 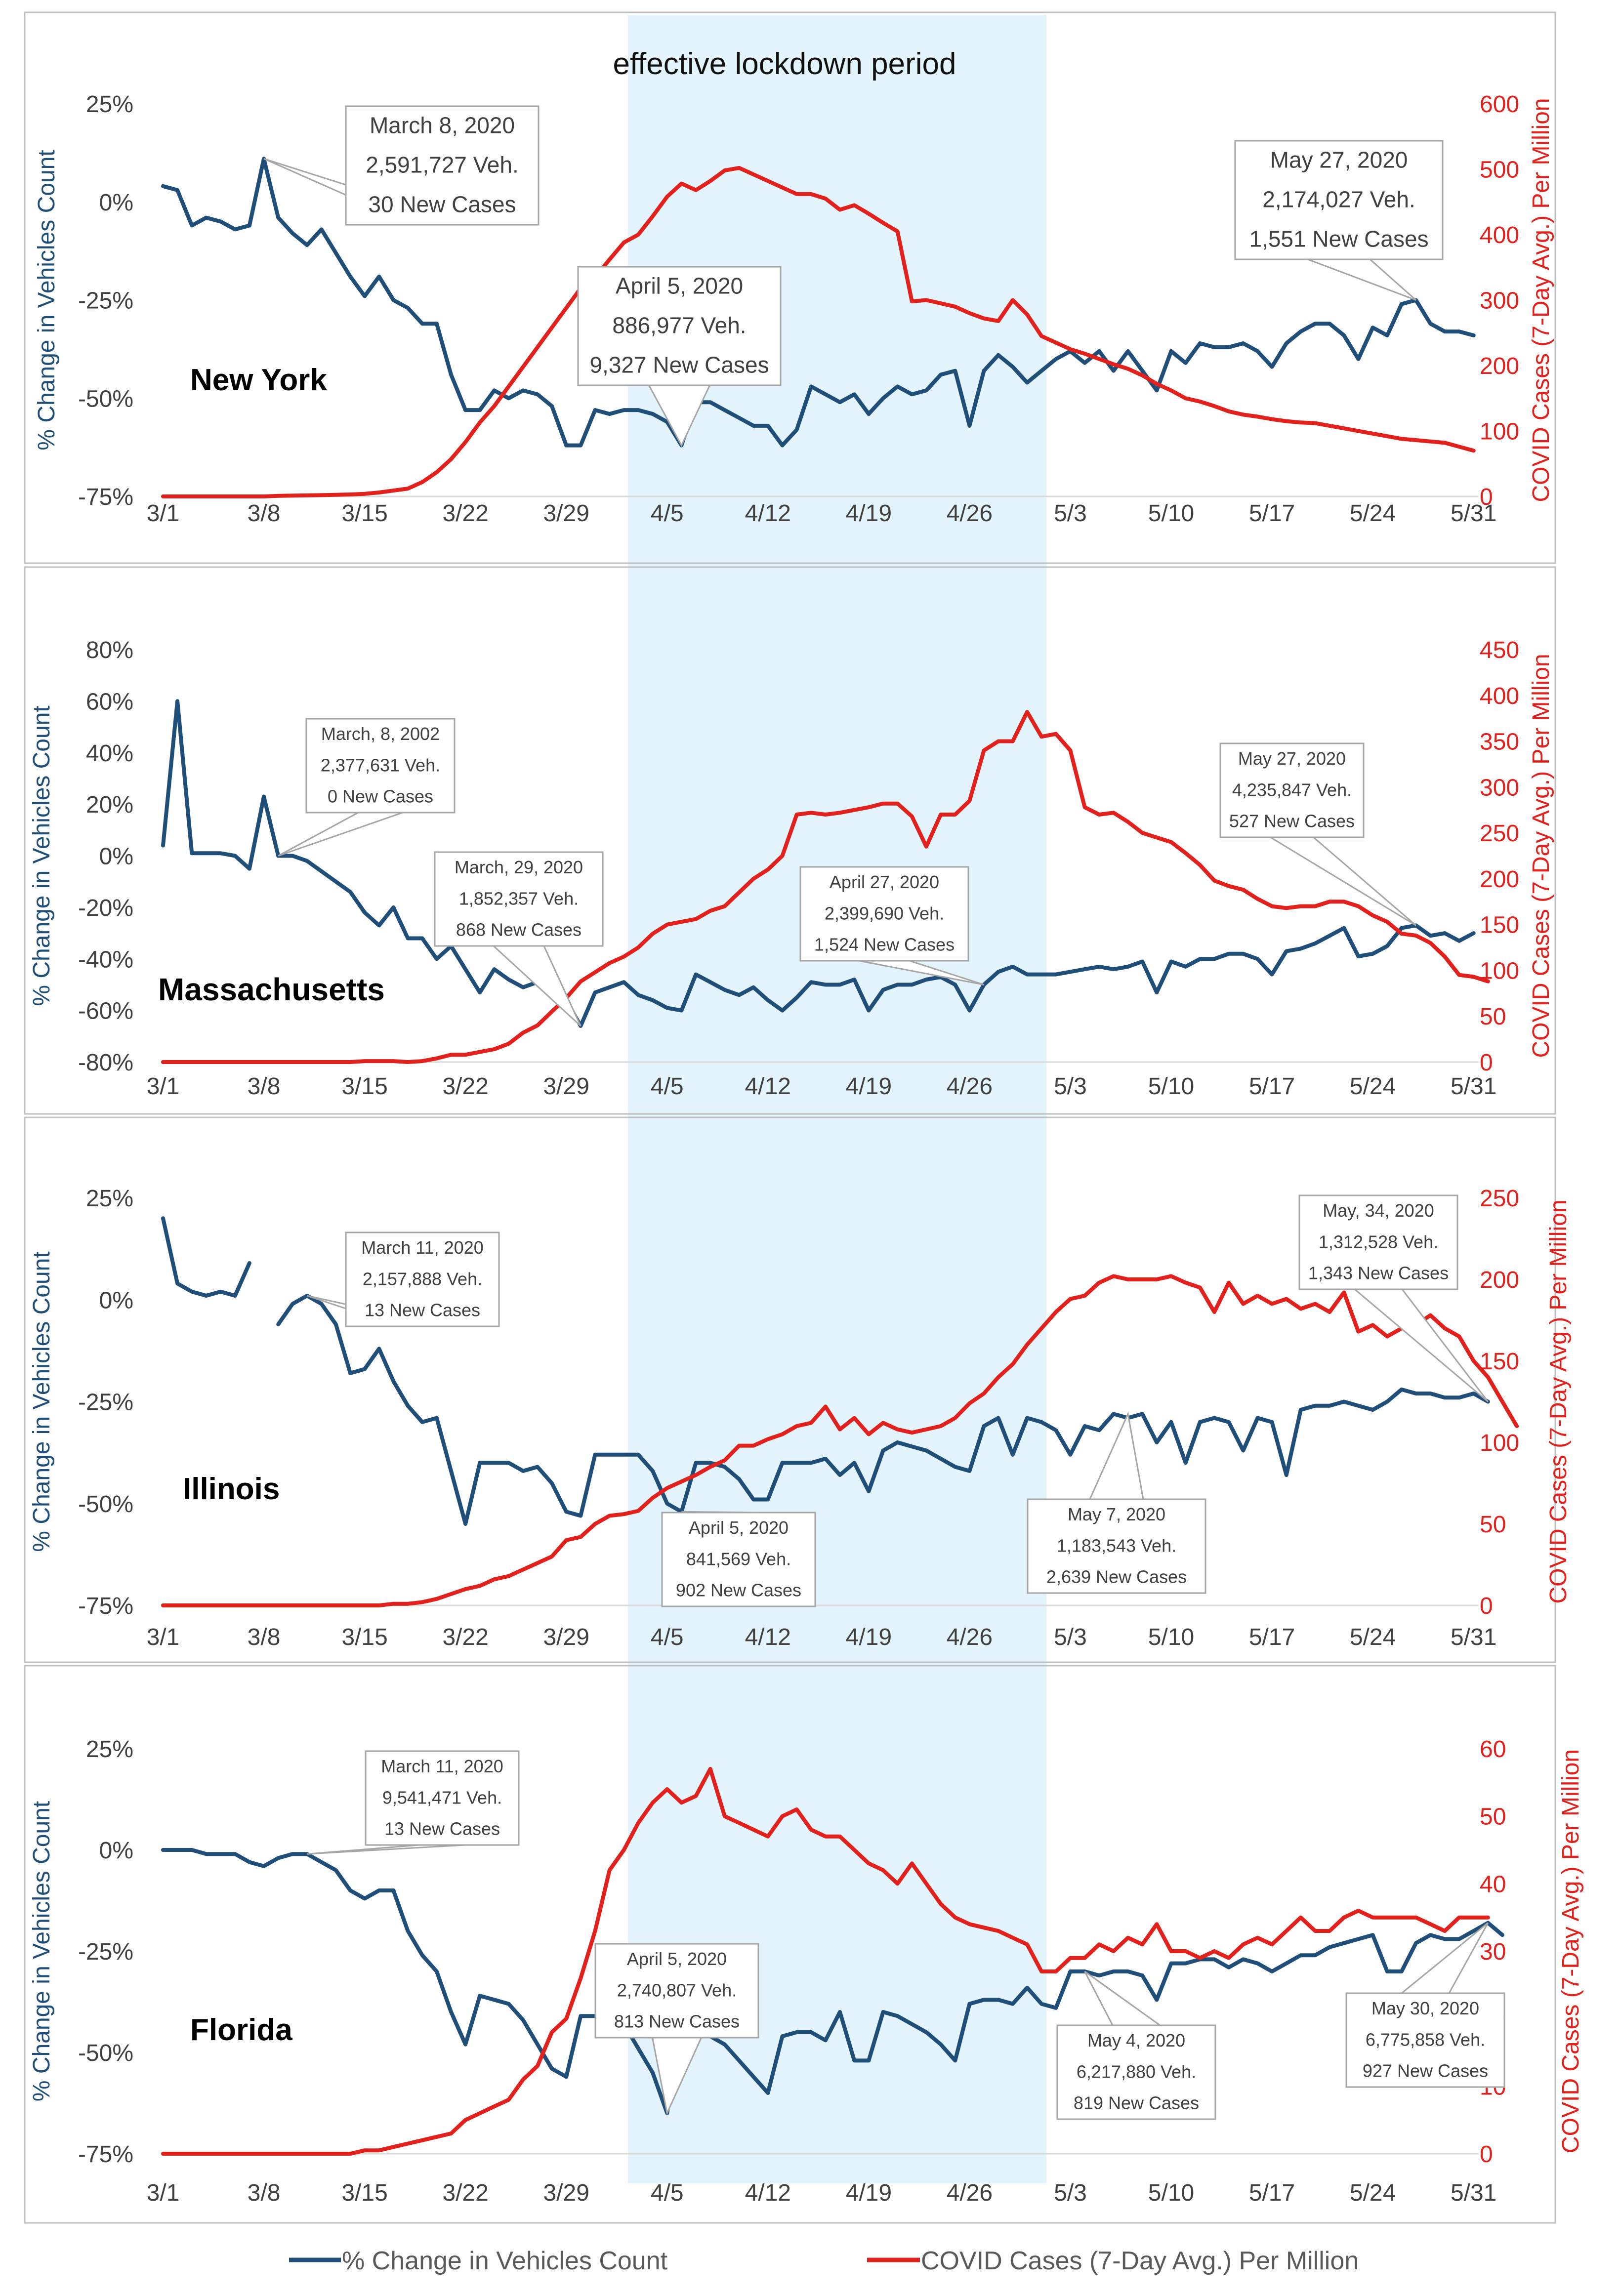 I want to click on callout-text: May 4, 2020, so click(x=1136, y=2040).